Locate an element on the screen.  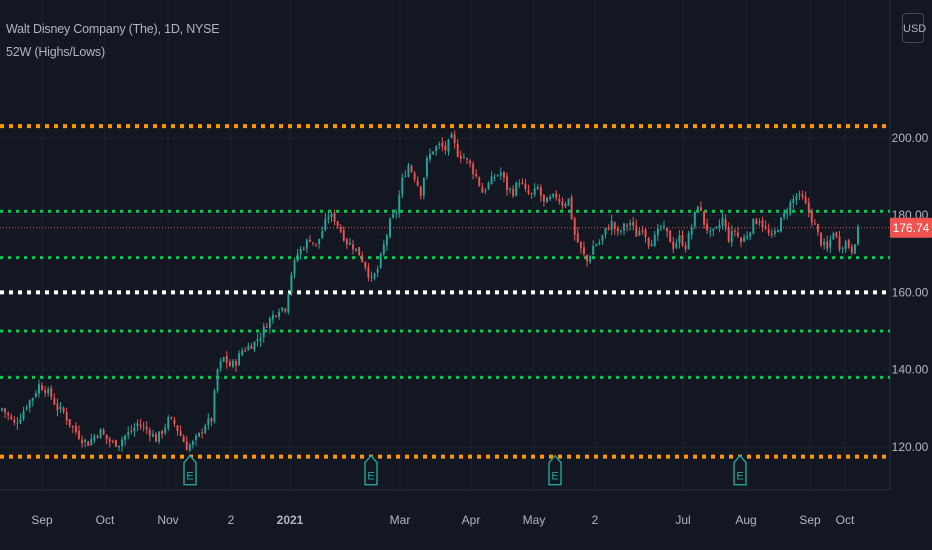
x-tick-label: Jul is located at coordinates (682, 520).